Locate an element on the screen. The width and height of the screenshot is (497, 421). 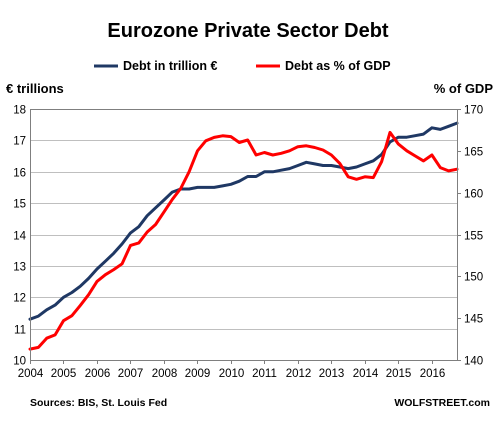
left-tick-label: 13 is located at coordinates (19, 268).